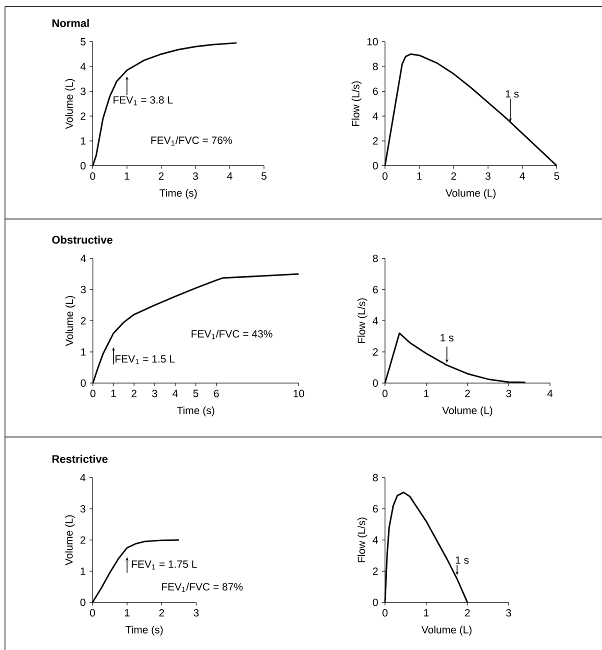 This screenshot has height=650, width=602. What do you see at coordinates (143, 101) in the screenshot?
I see `annotation: FEV$_{1}$ = 3.8 L` at bounding box center [143, 101].